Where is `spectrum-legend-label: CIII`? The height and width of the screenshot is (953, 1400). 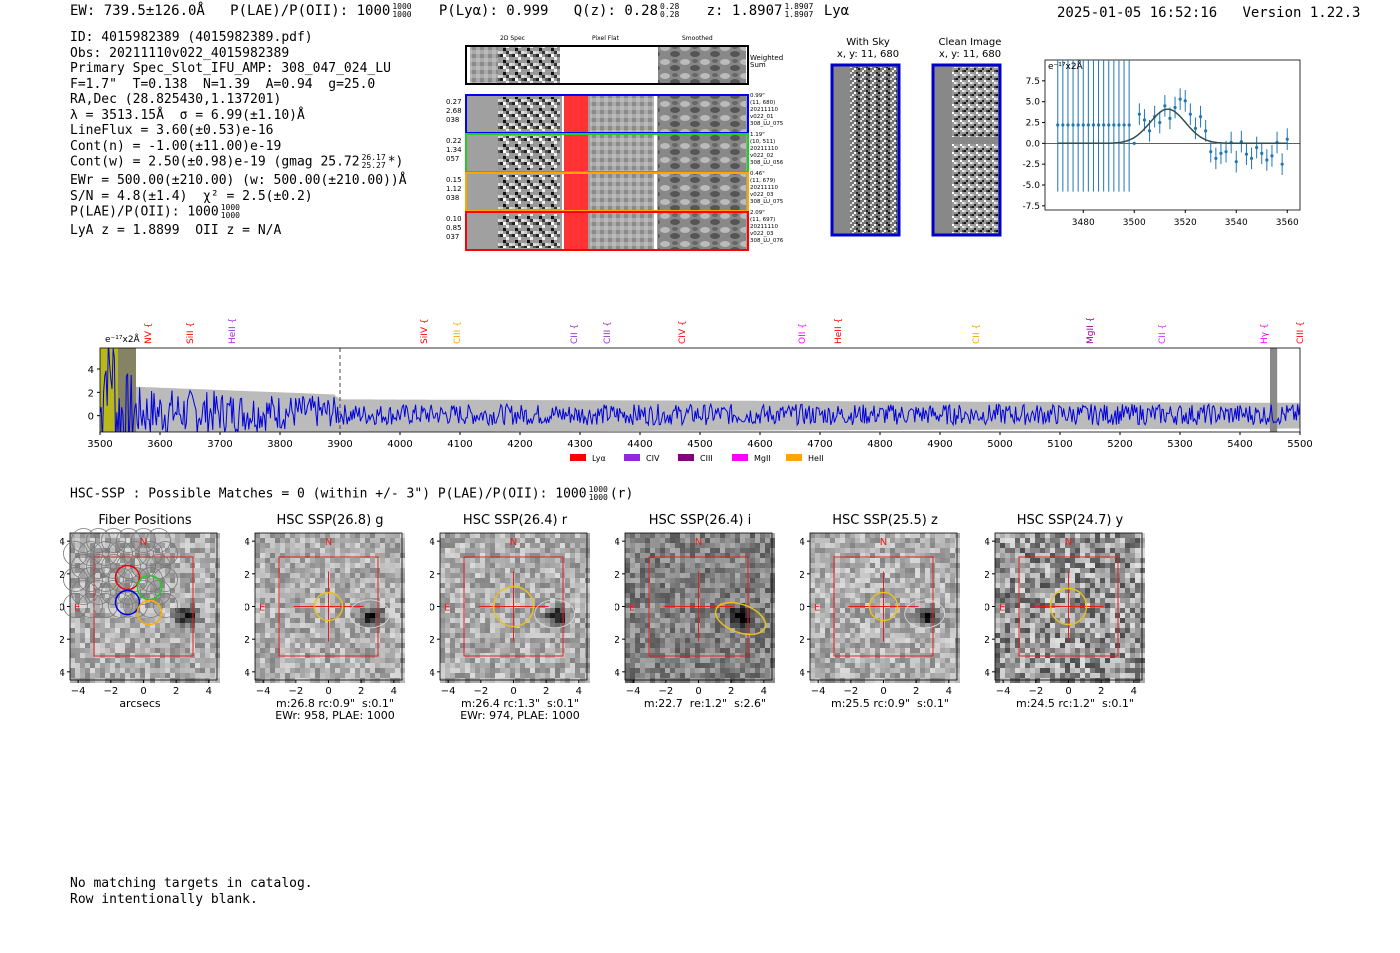 spectrum-legend-label: CIII is located at coordinates (706, 458).